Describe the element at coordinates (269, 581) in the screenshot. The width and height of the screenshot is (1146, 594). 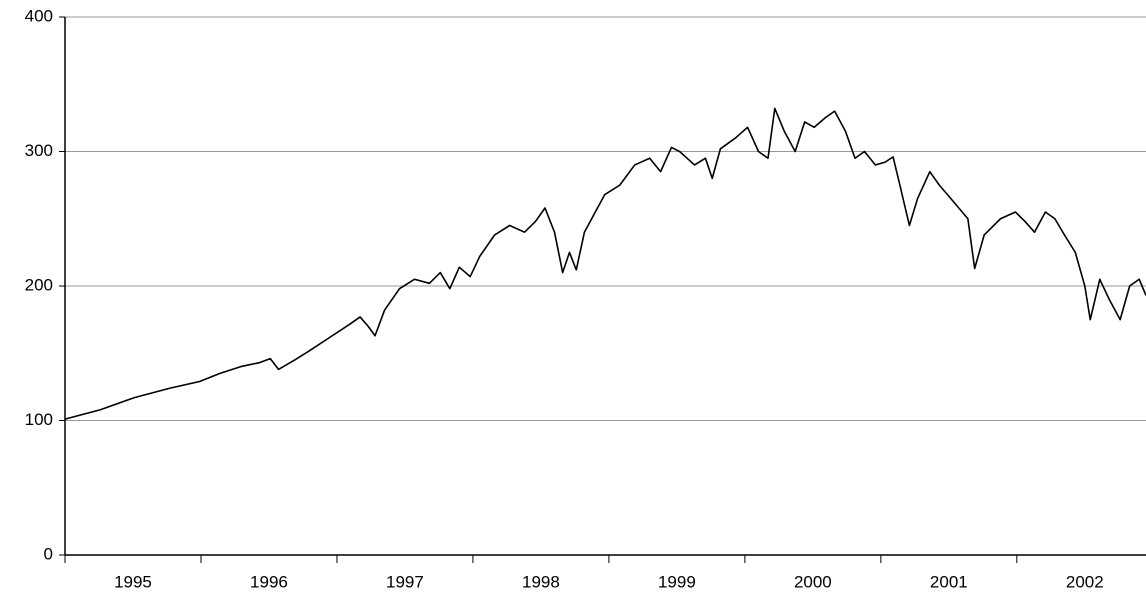
I see `x-tick-label: 1996` at that location.